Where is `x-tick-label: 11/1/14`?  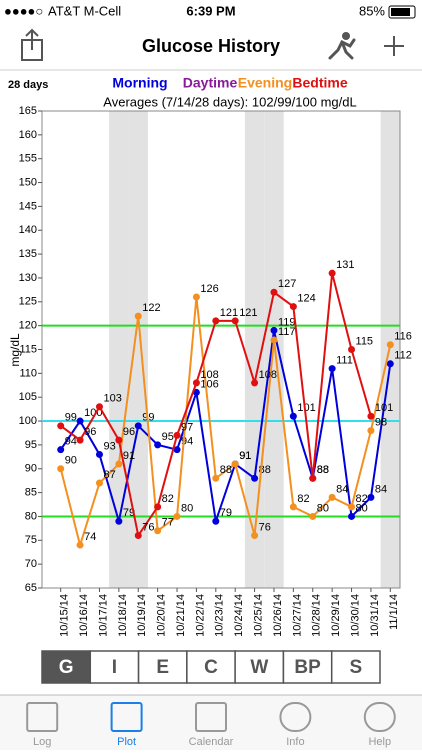
x-tick-label: 11/1/14 is located at coordinates (394, 612).